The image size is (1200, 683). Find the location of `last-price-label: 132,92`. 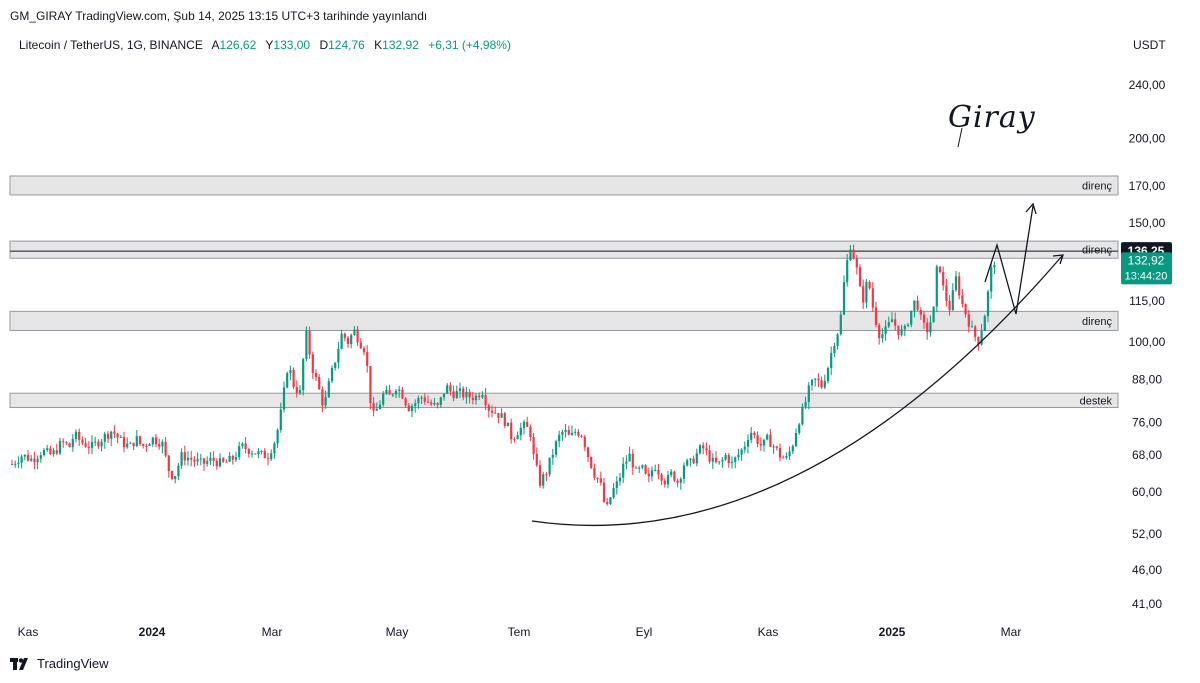

last-price-label: 132,92 is located at coordinates (1146, 260).